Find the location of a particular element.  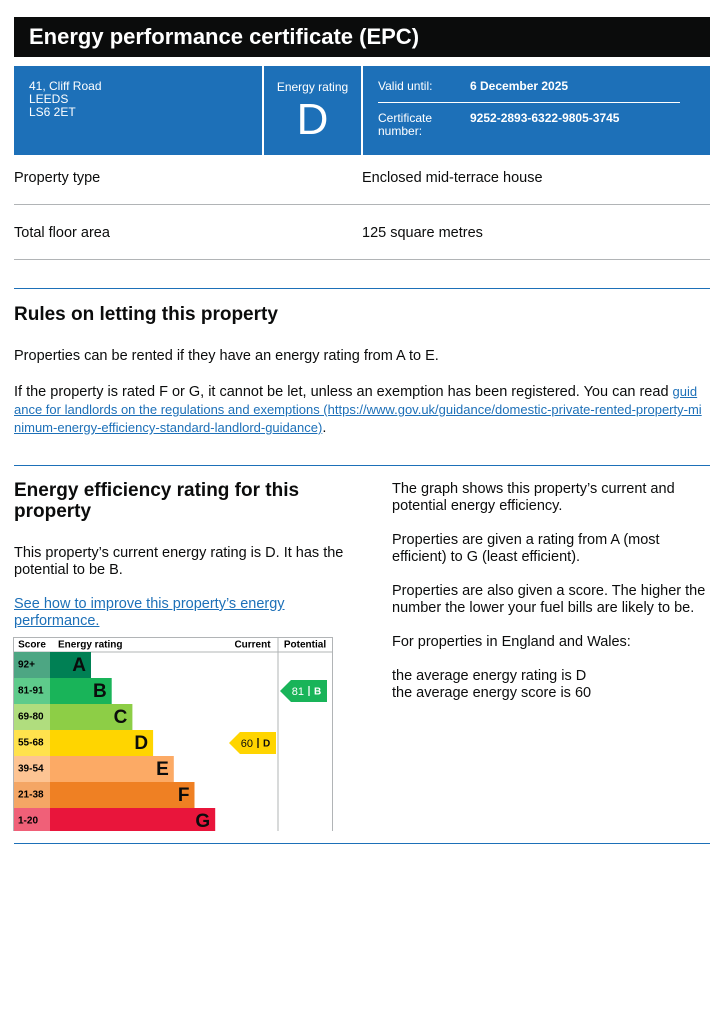

paragraph: For properties in England and Wales: is located at coordinates (511, 642).